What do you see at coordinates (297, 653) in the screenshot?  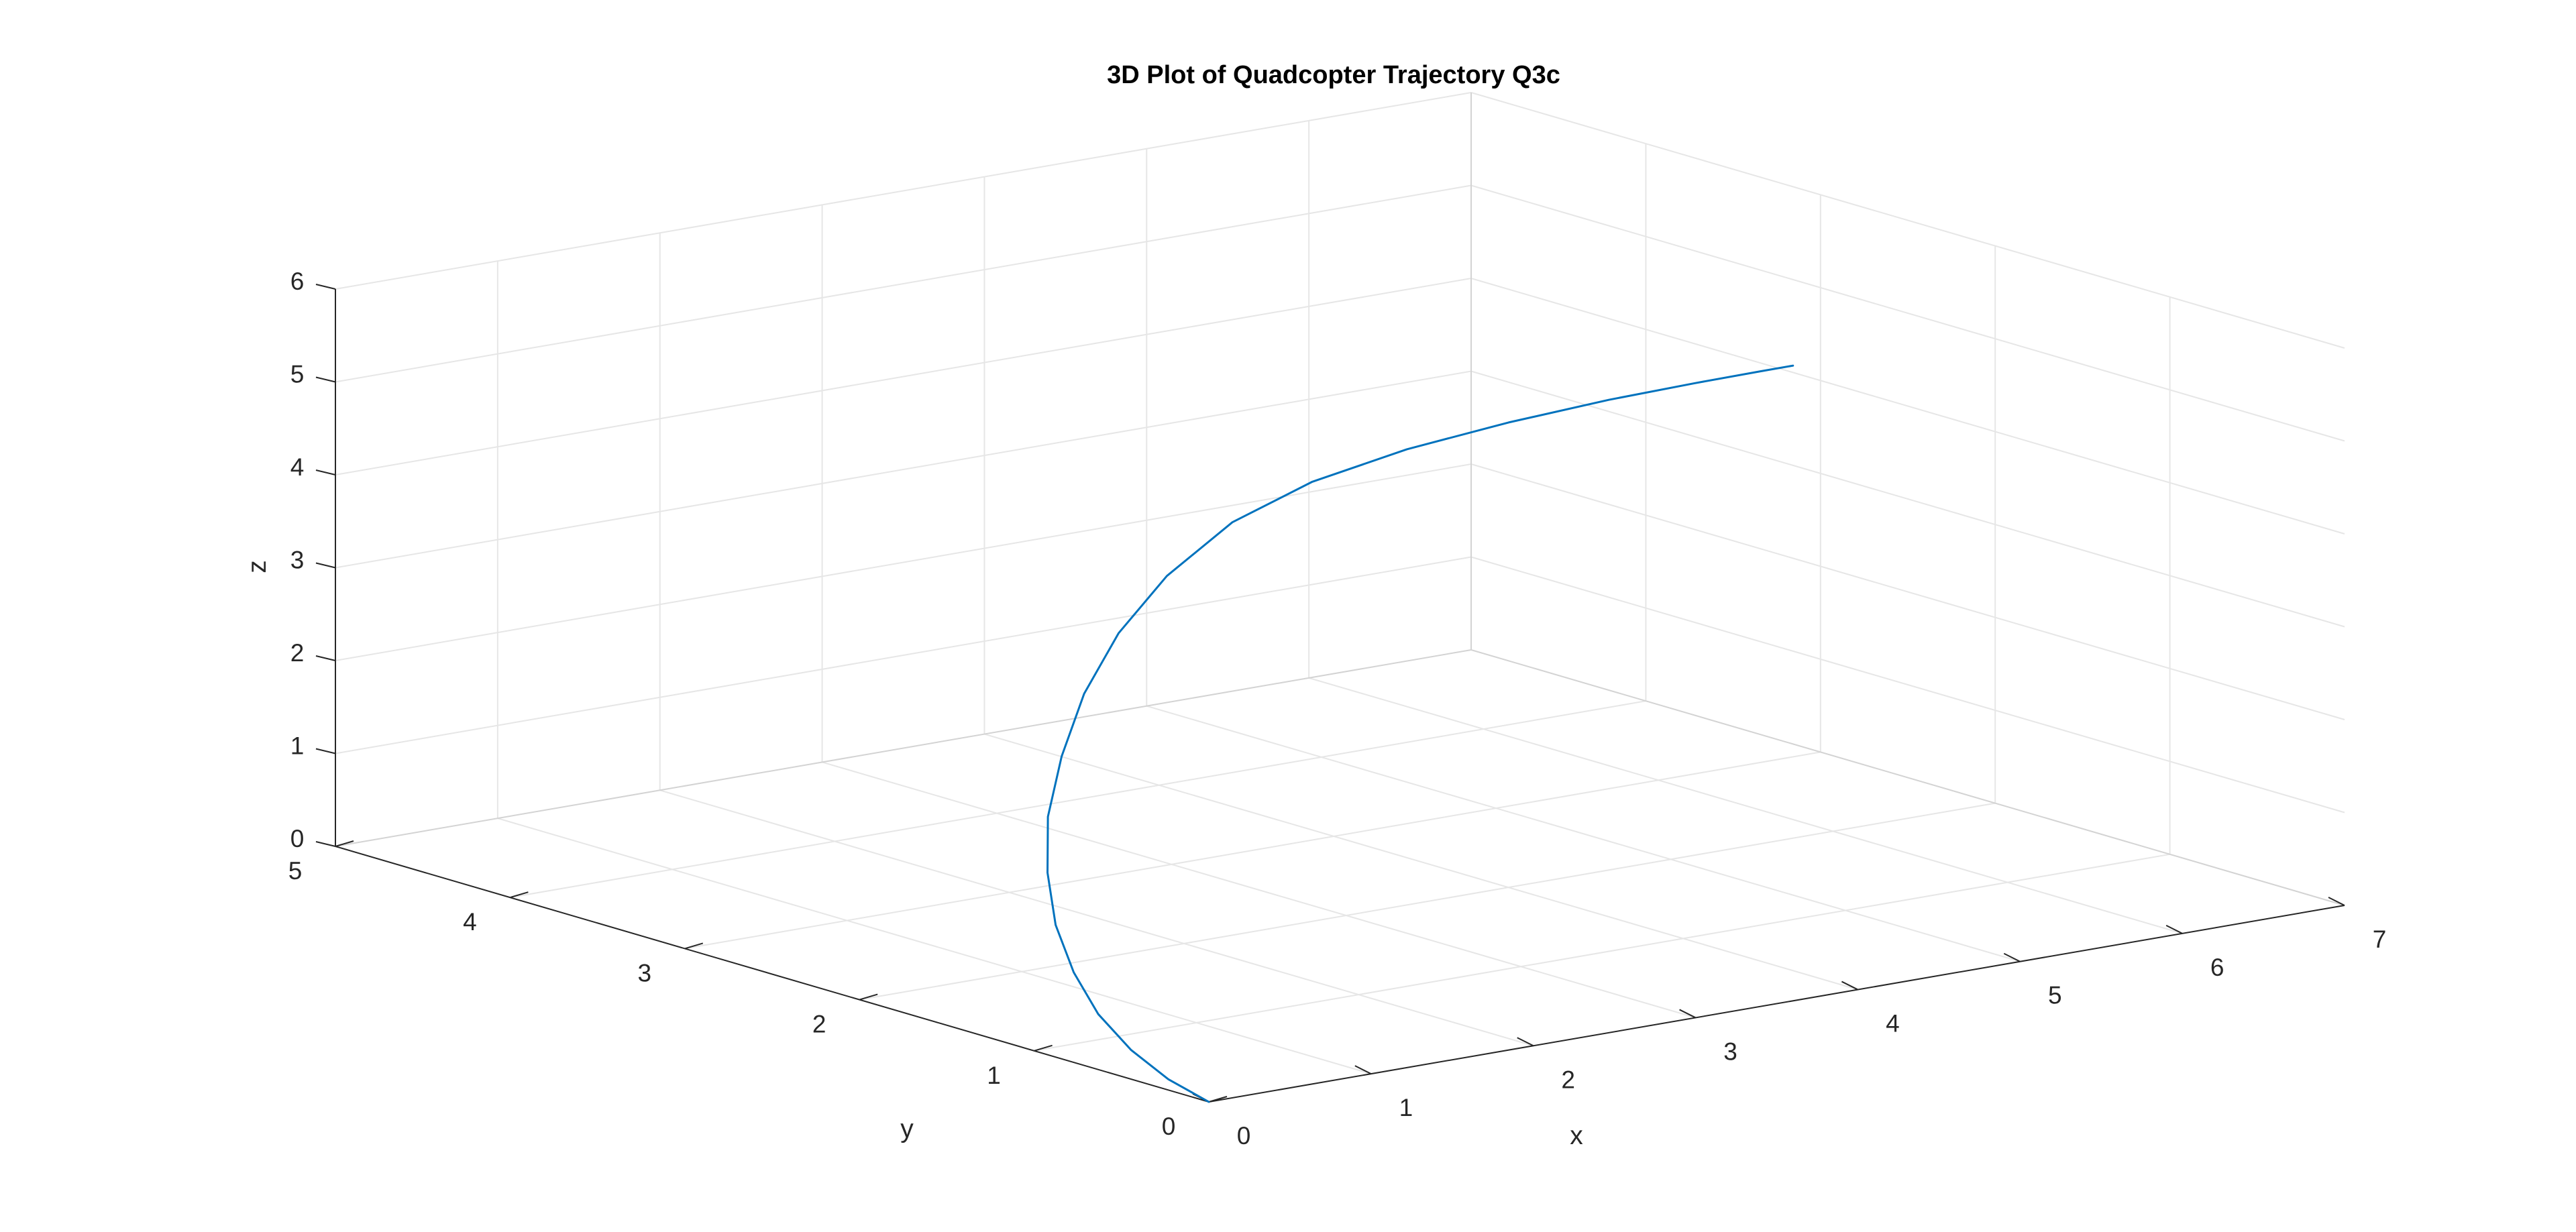 I see `z-tick-label: 2` at bounding box center [297, 653].